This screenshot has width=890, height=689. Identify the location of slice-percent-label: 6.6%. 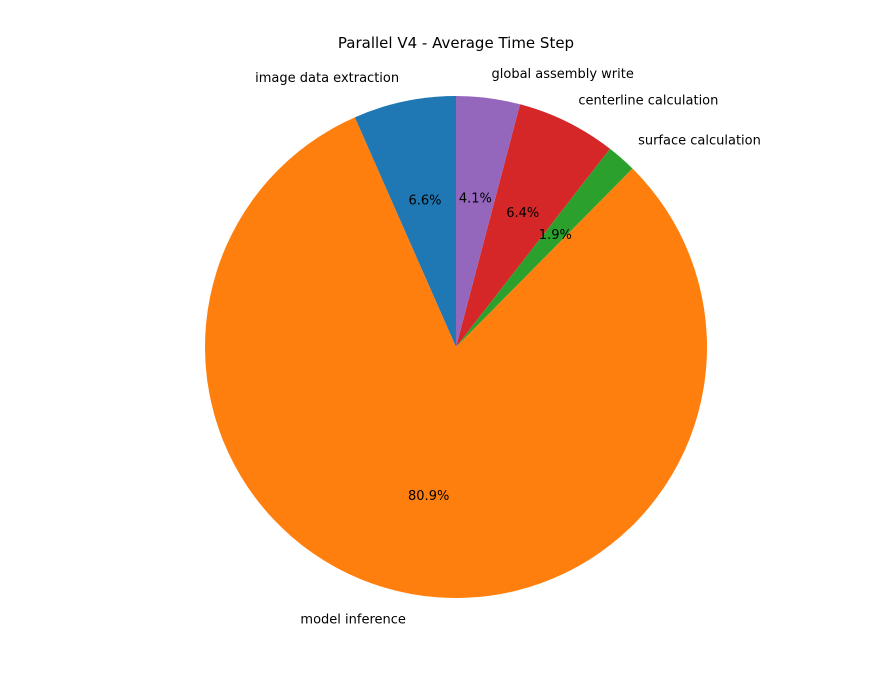
(424, 201).